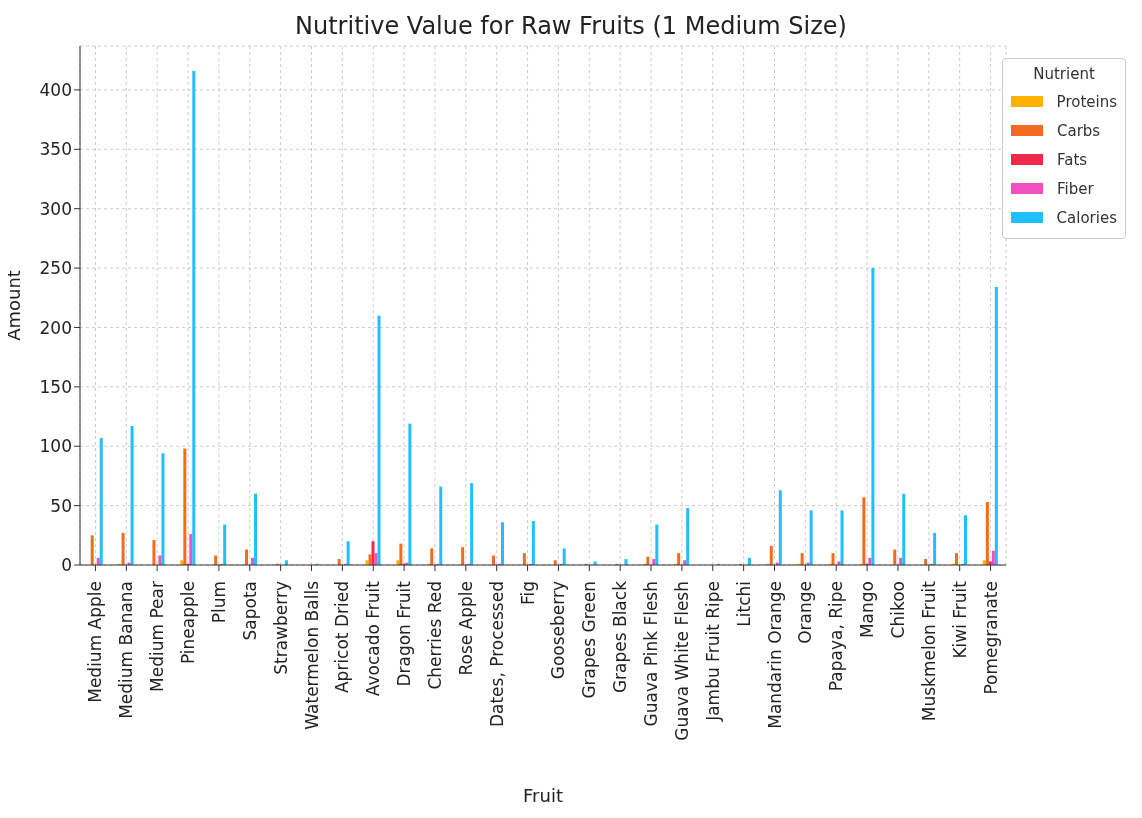 This screenshot has width=1142, height=818. Describe the element at coordinates (543, 795) in the screenshot. I see `x-axis-title: Fruit` at that location.